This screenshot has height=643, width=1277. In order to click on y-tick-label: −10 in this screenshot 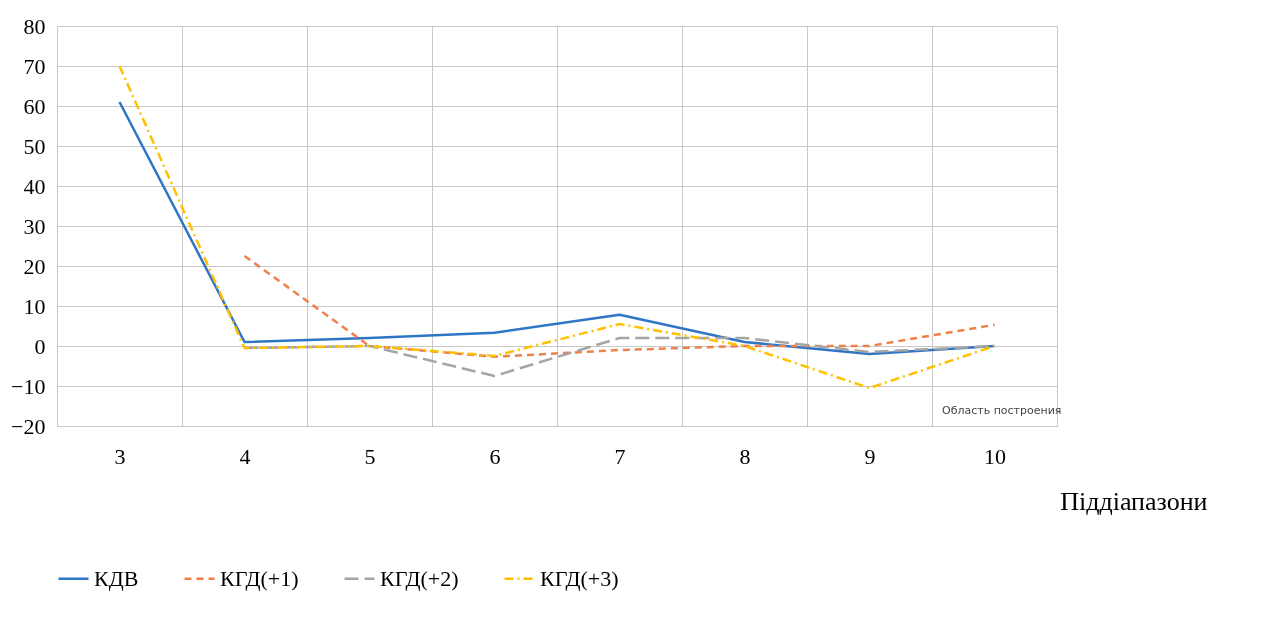, I will do `click(28, 386)`.